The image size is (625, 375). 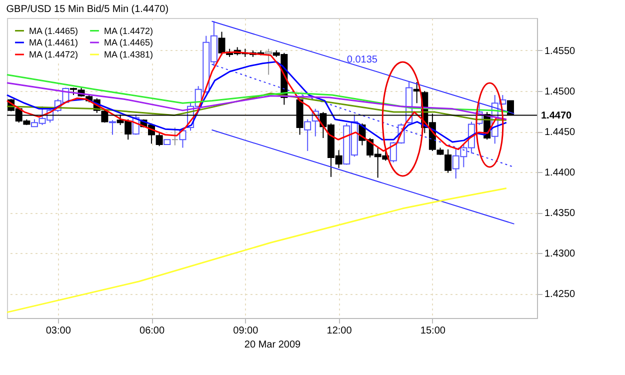 I want to click on y-tick-label: 1.4300, so click(x=560, y=254).